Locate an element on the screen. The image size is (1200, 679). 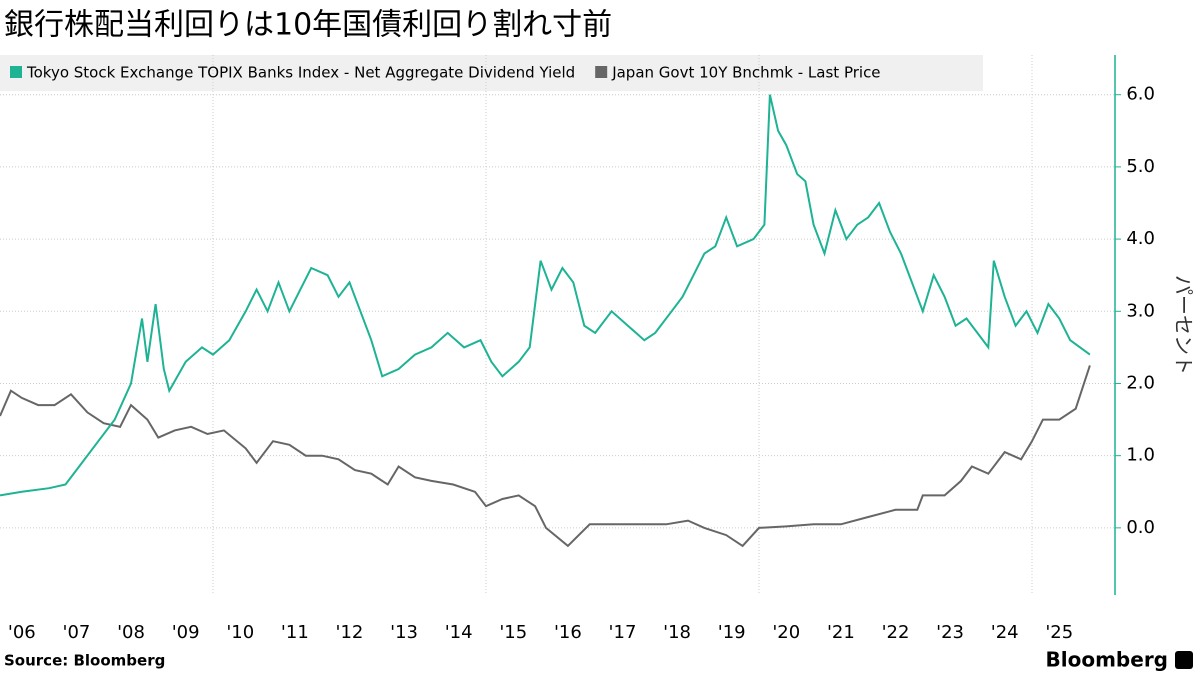
x-tick-label: '11 is located at coordinates (295, 632).